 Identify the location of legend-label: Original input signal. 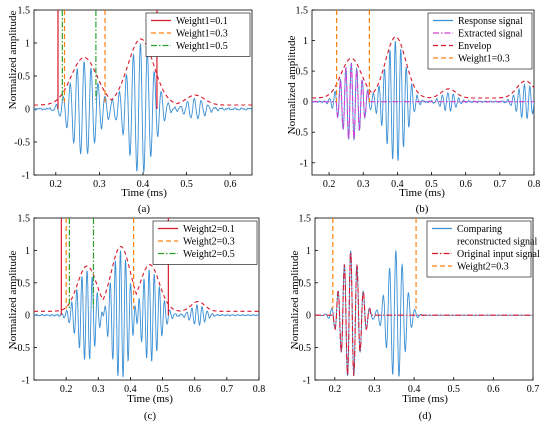
(498, 254).